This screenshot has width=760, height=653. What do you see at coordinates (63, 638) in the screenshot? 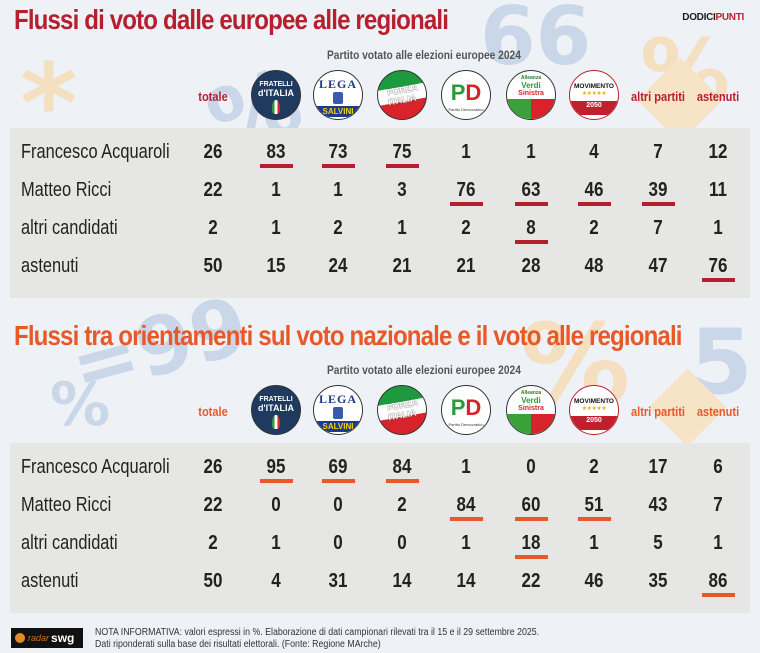
I see `logo-swg-text: swg` at bounding box center [63, 638].